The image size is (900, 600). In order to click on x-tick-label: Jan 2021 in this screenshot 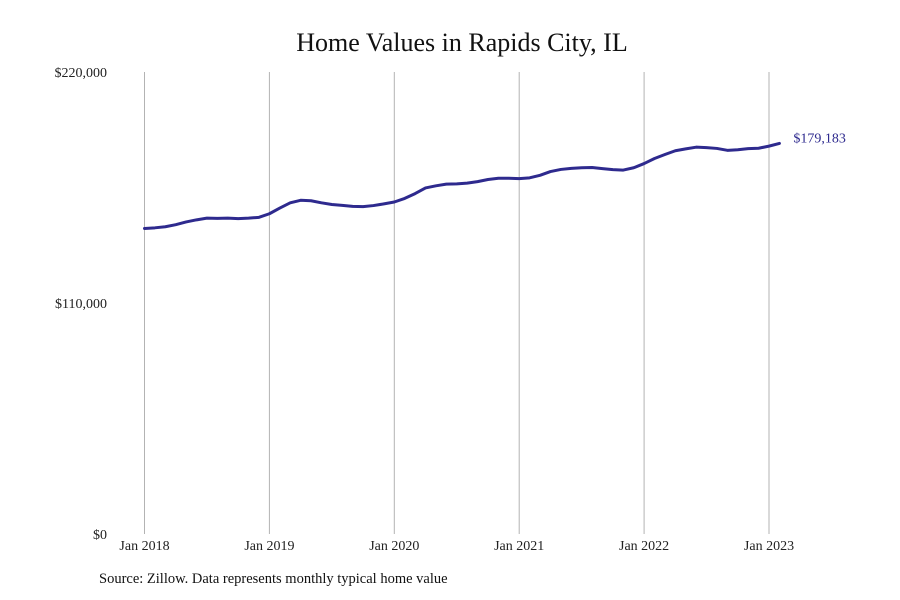, I will do `click(519, 546)`.